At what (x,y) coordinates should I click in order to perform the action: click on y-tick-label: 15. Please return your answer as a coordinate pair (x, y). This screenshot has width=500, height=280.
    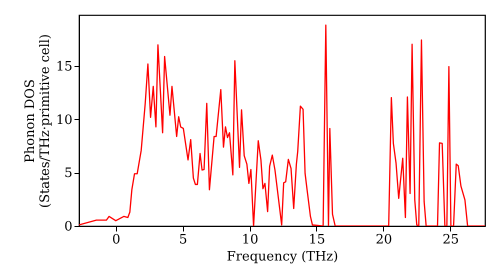
    Looking at the image, I should click on (64, 67).